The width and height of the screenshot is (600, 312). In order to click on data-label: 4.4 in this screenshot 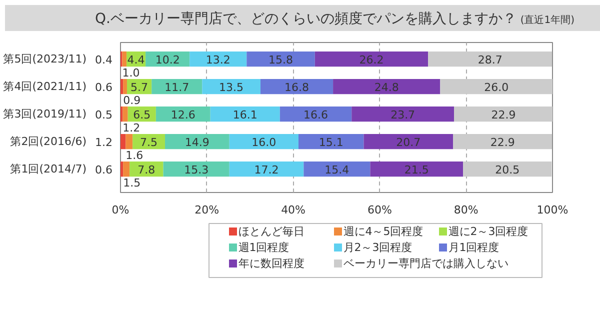, I will do `click(136, 60)`.